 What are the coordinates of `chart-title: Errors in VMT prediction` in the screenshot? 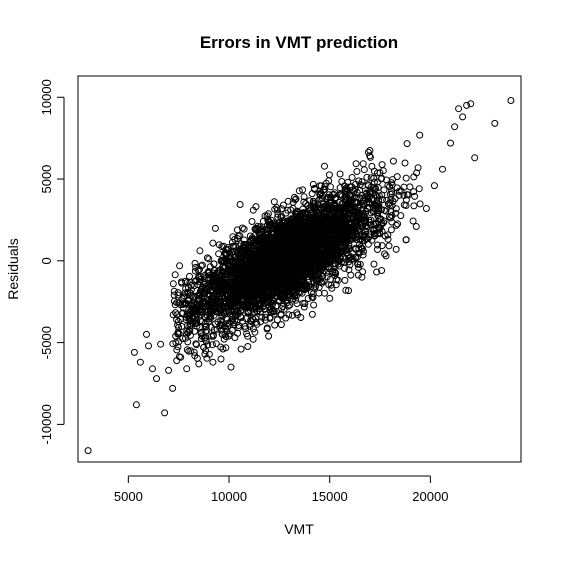 It's located at (299, 42).